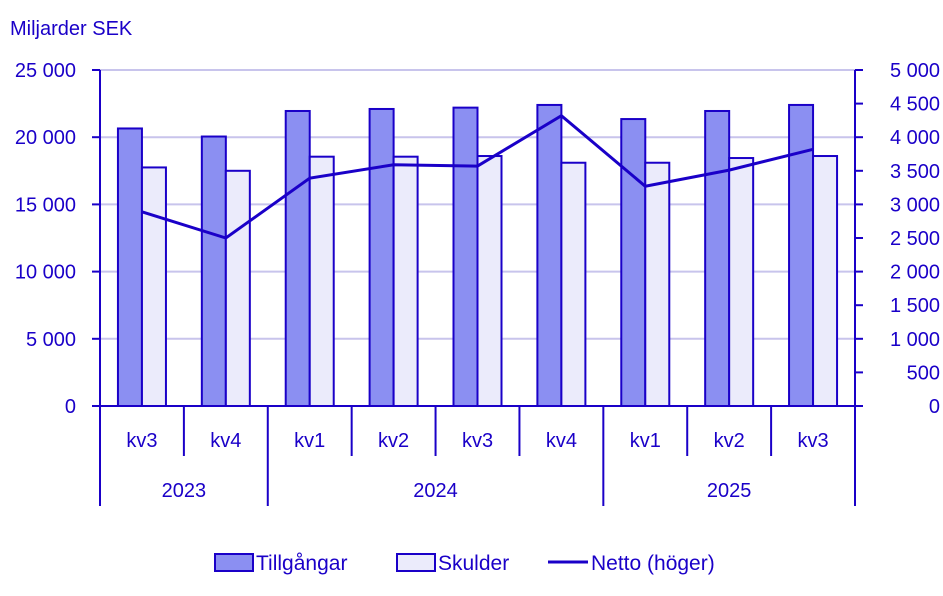 The image size is (943, 596). Describe the element at coordinates (915, 105) in the screenshot. I see `svg-text: 4 500` at that location.